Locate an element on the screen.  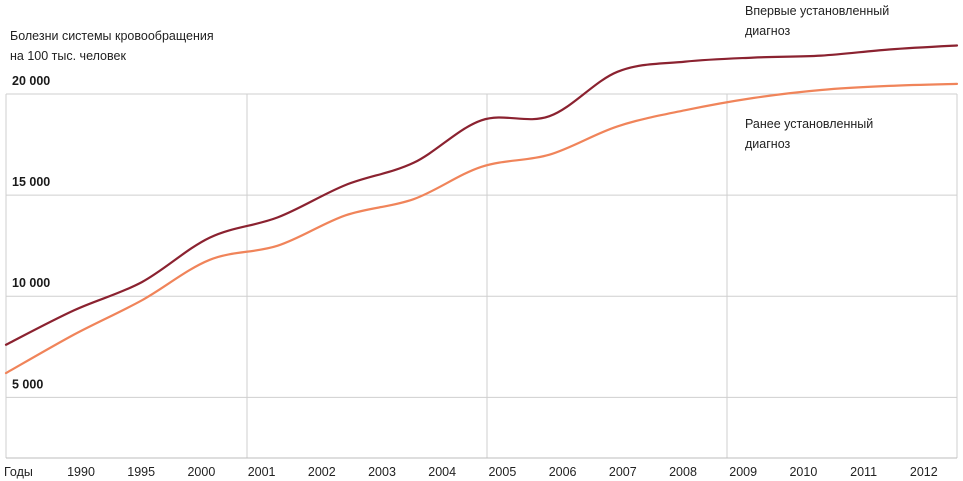
series-label-prev-line-2: диагноз is located at coordinates (768, 144).